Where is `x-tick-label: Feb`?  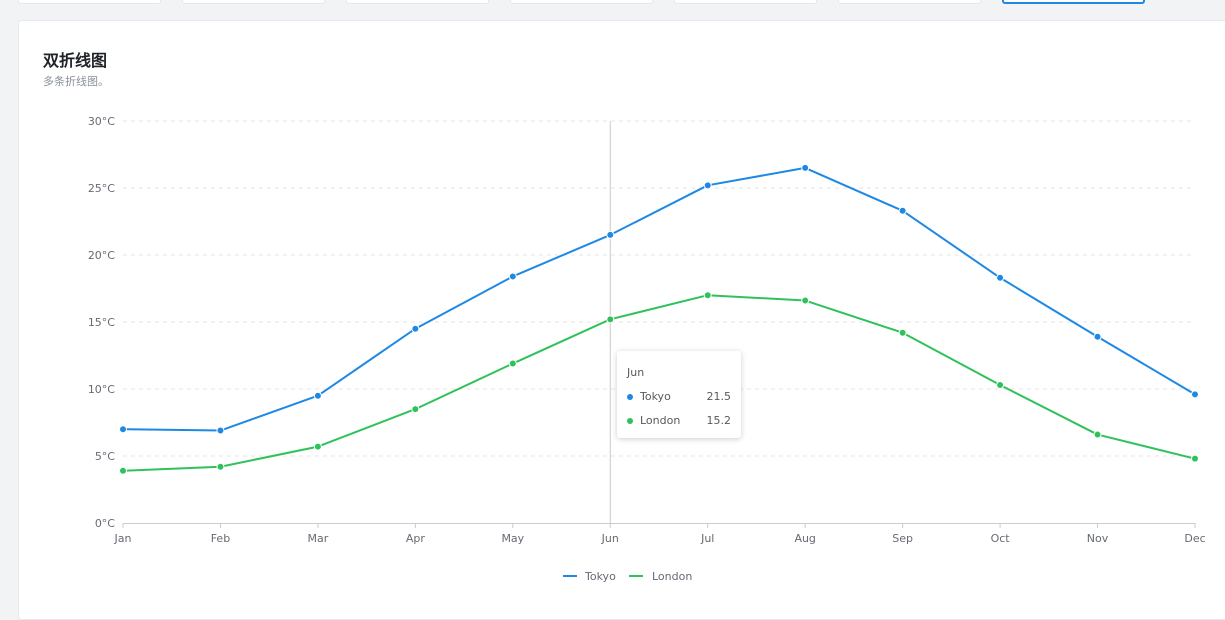 x-tick-label: Feb is located at coordinates (220, 538).